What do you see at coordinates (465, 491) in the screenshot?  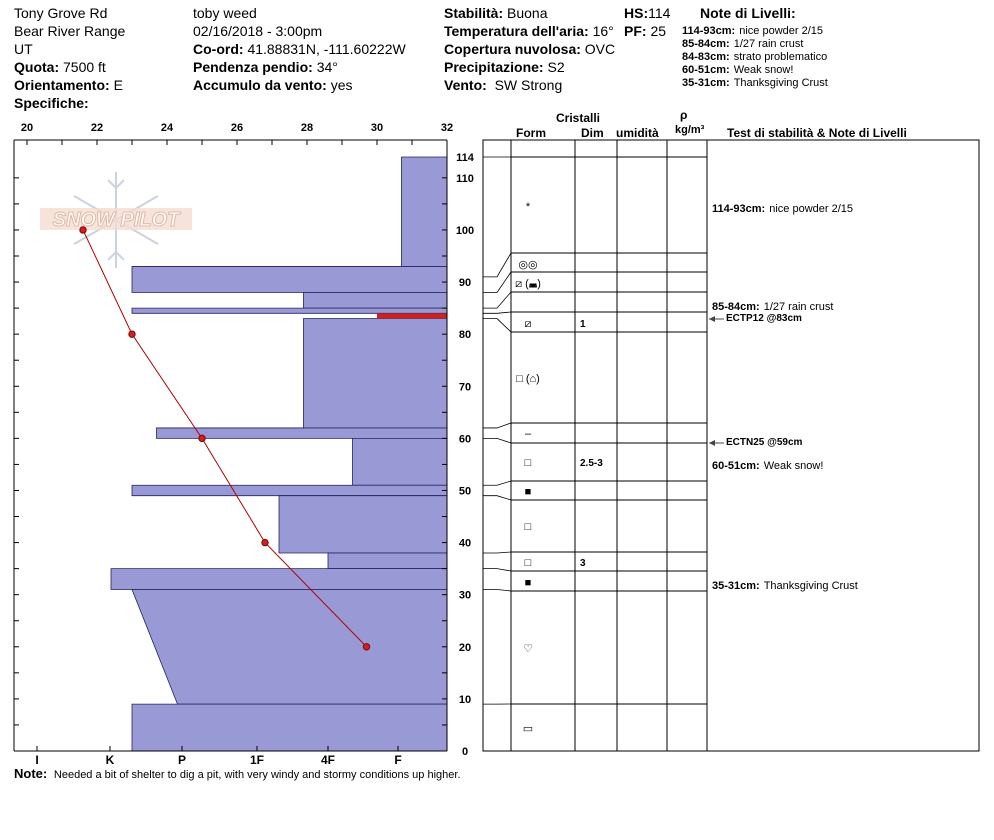 I see `height-tick-label: 50` at bounding box center [465, 491].